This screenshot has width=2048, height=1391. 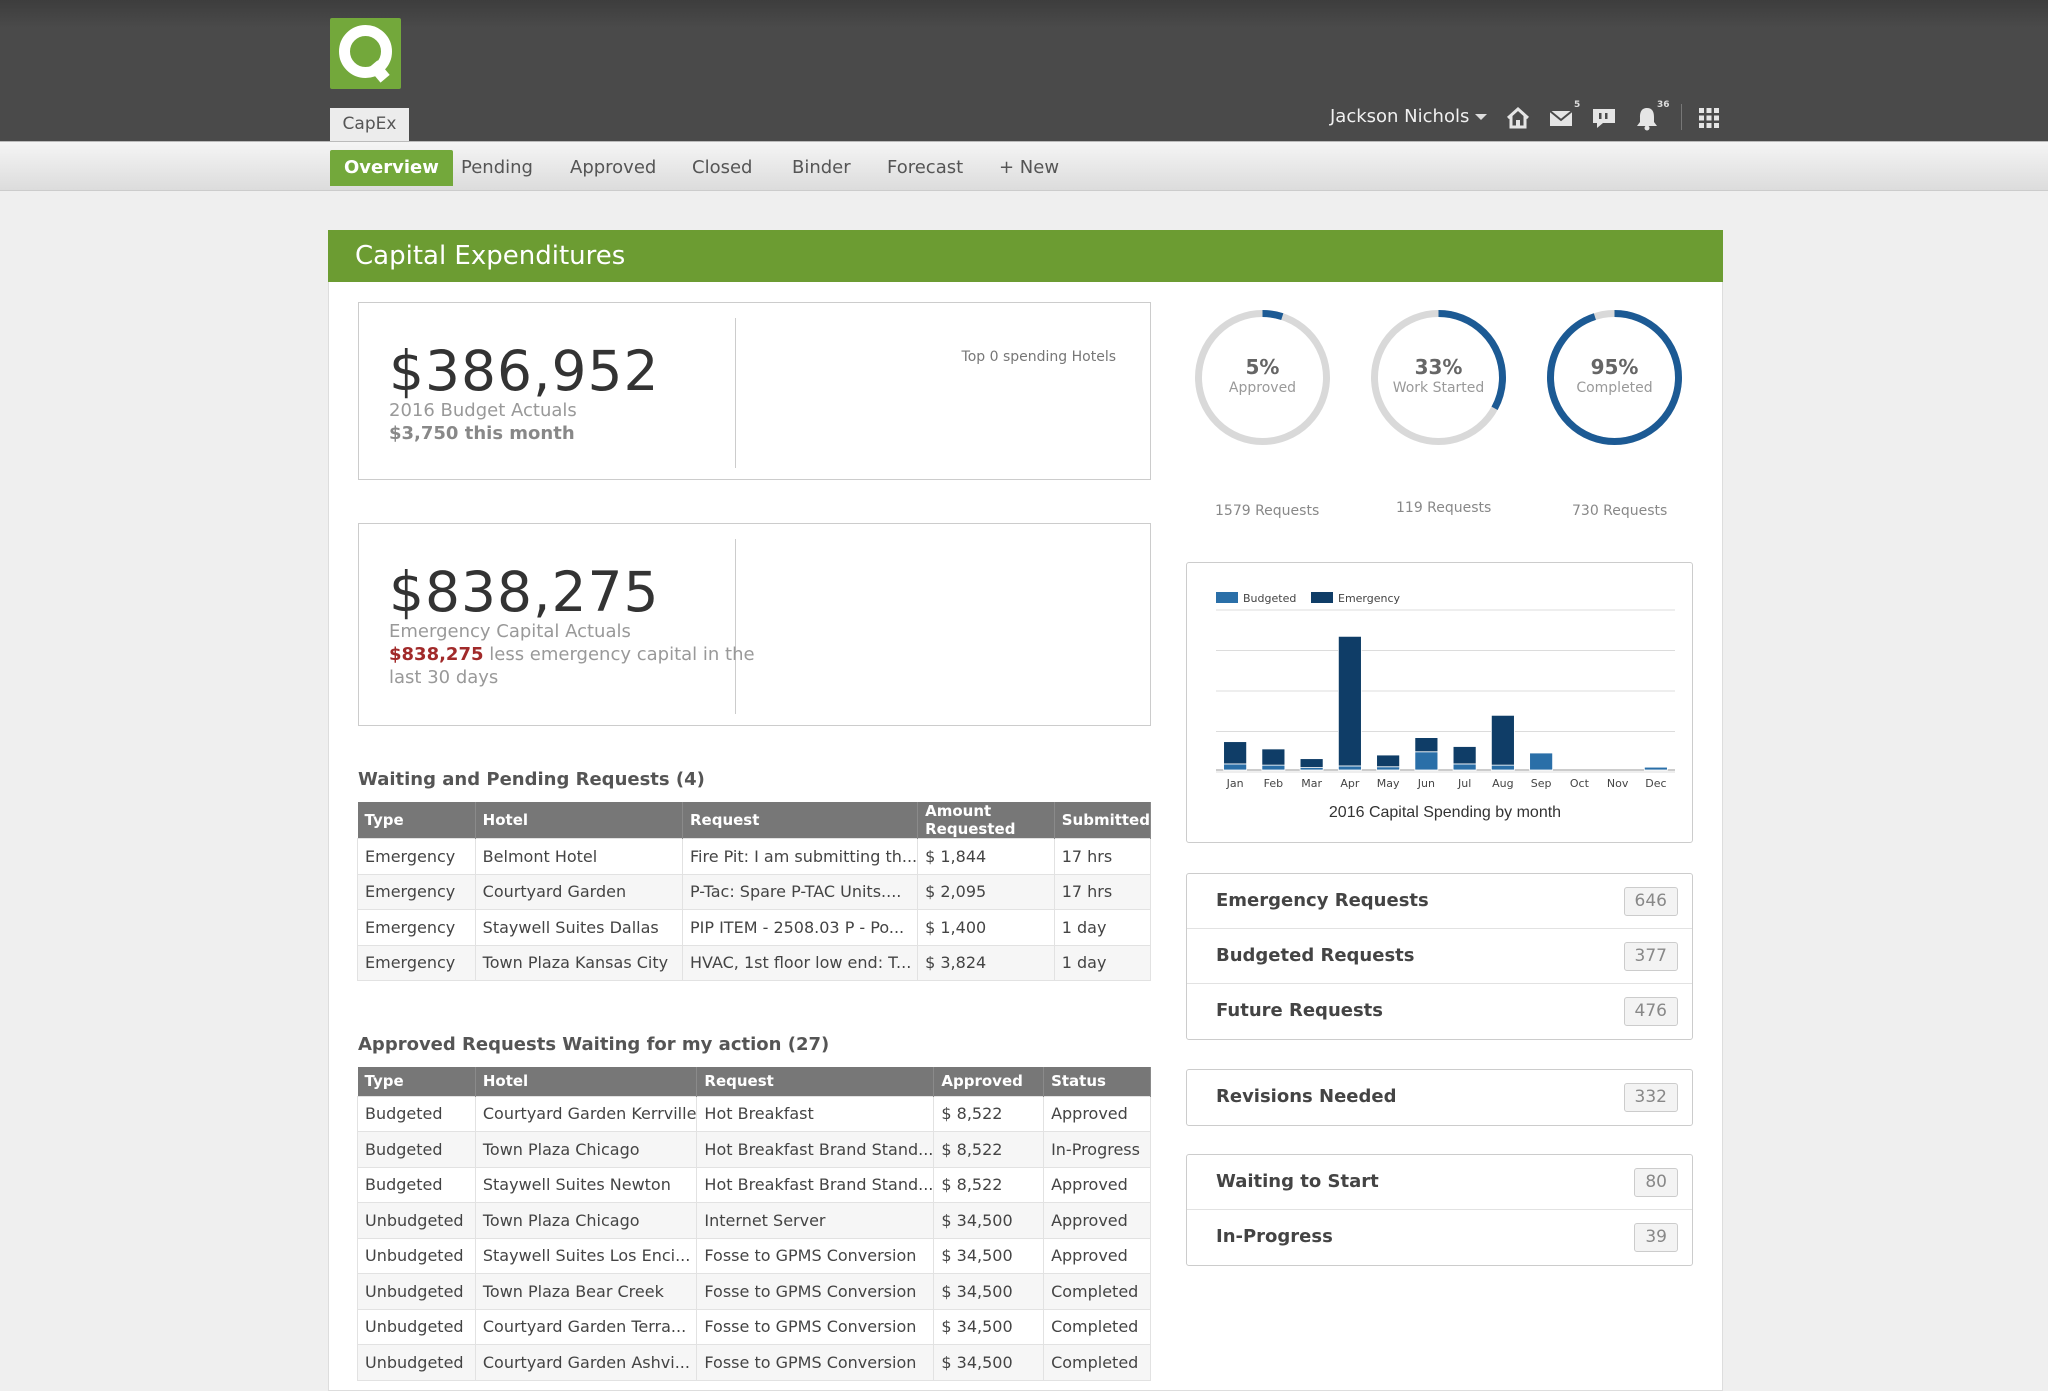 What do you see at coordinates (986, 820) in the screenshot?
I see `col-amount: Amount Requested` at bounding box center [986, 820].